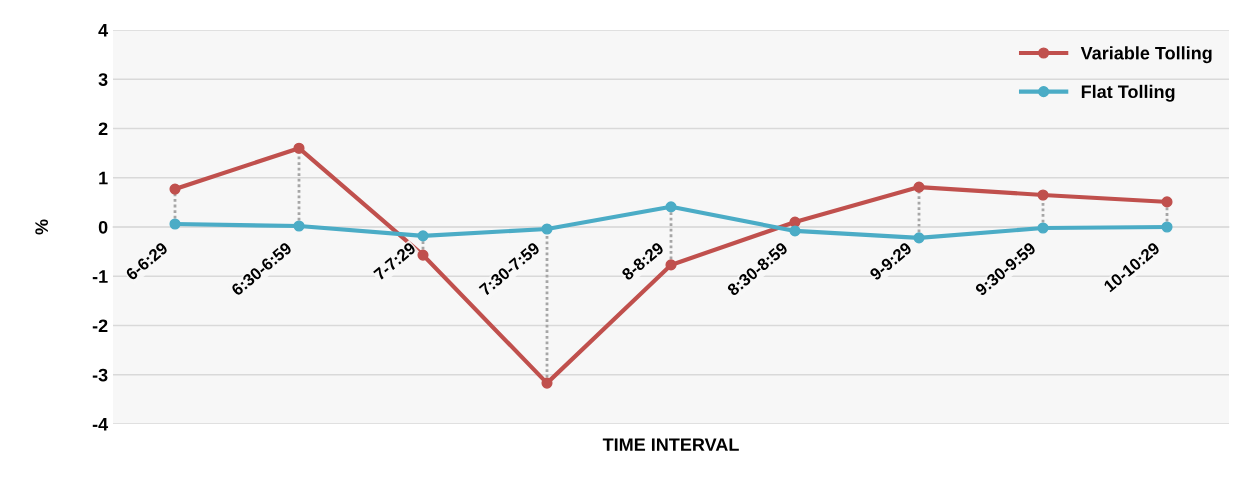 The height and width of the screenshot is (482, 1252). Describe the element at coordinates (103, 79) in the screenshot. I see `y-tick-label: 3` at that location.